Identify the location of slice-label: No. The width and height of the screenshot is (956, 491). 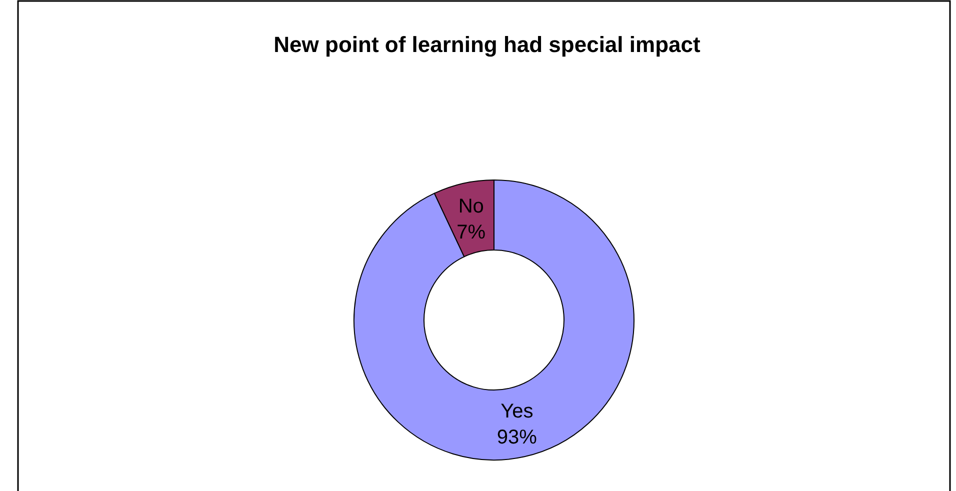
(471, 207).